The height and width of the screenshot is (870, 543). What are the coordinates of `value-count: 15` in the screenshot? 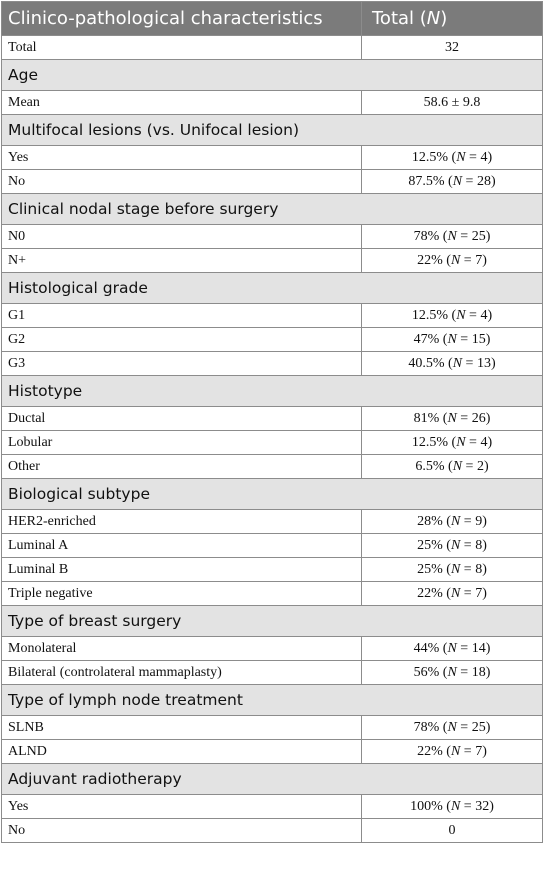 It's located at (478, 339).